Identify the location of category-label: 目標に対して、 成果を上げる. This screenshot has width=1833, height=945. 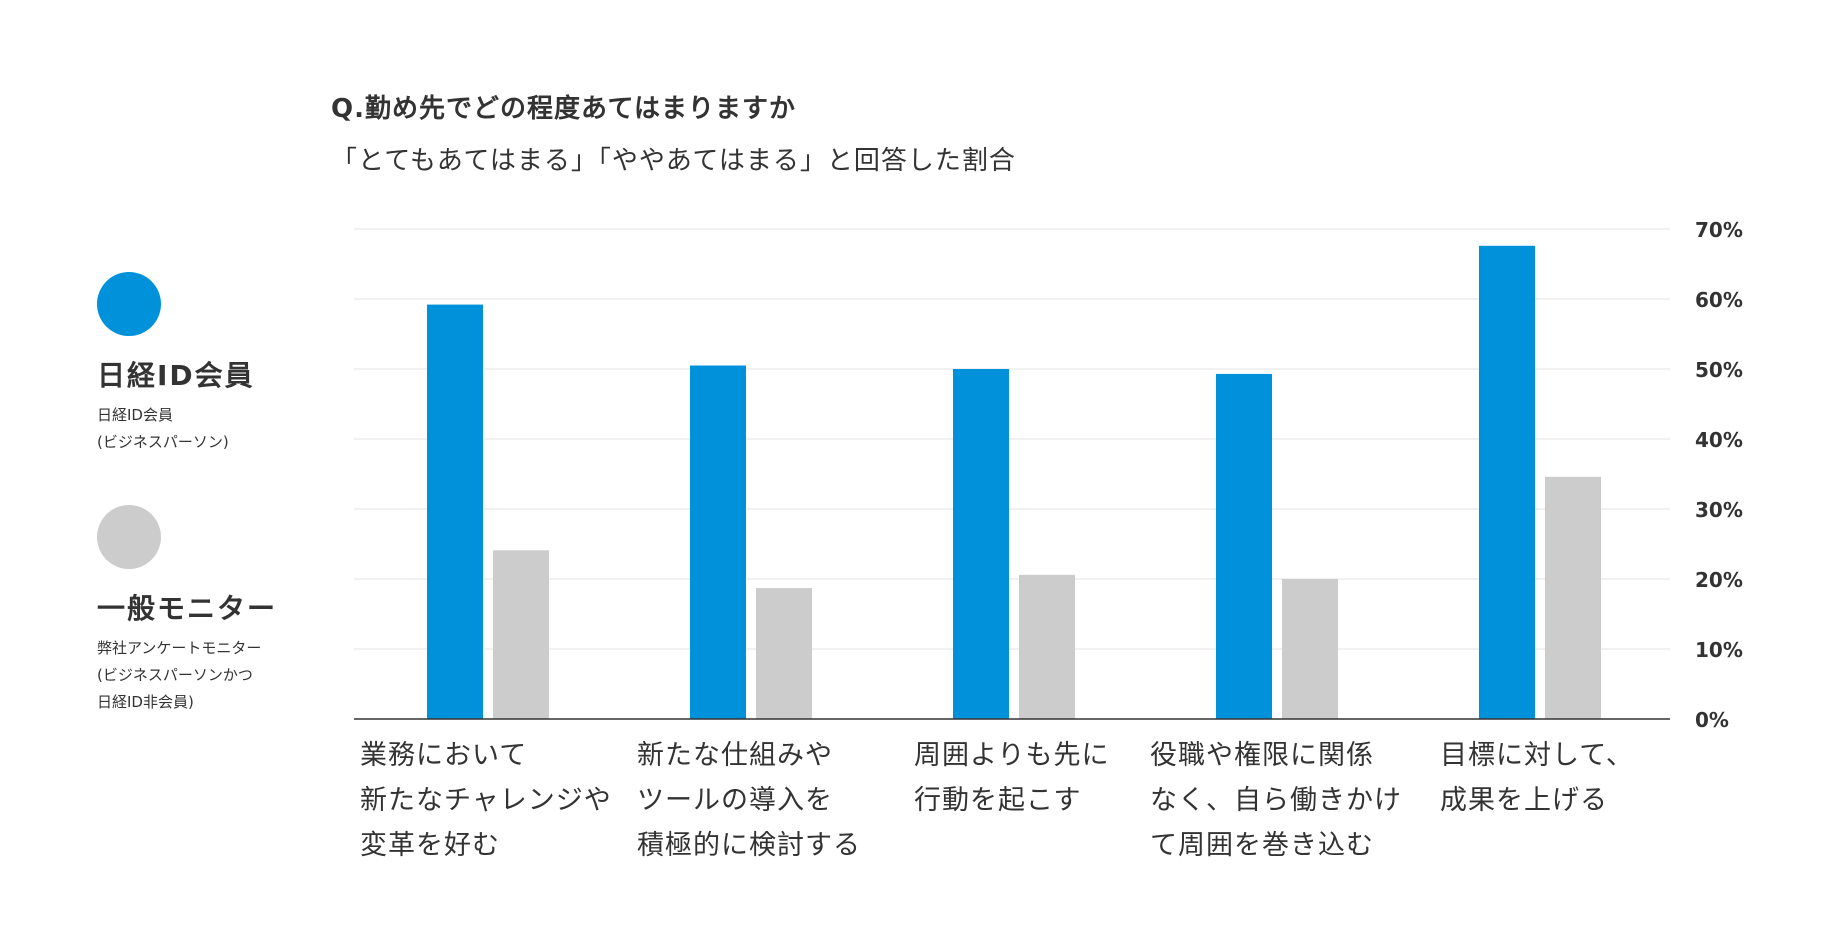
(1537, 778).